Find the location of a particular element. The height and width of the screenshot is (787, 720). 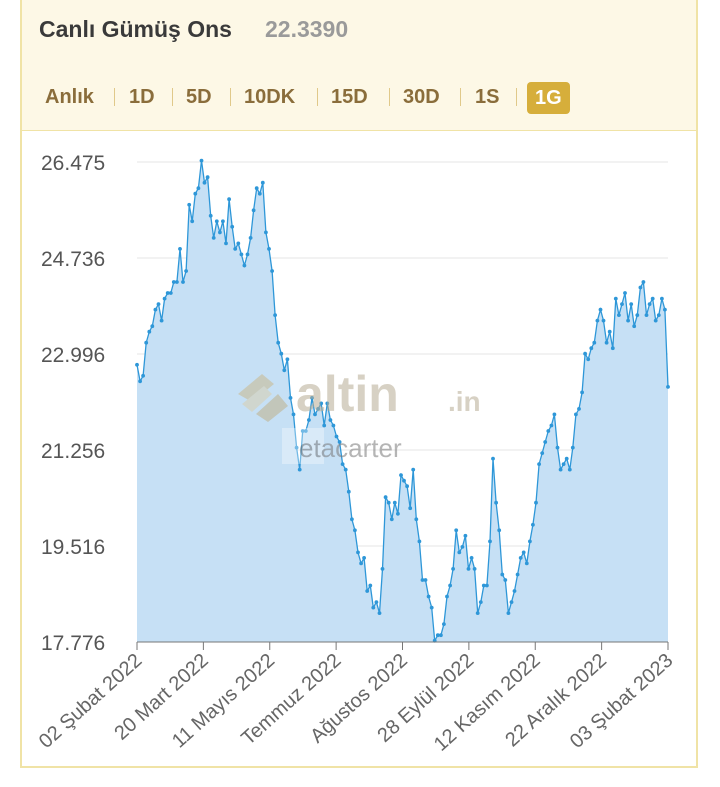

y-axis: 26.475 24.736 22.996 21.256 19.516 17.776 is located at coordinates (73, 403).